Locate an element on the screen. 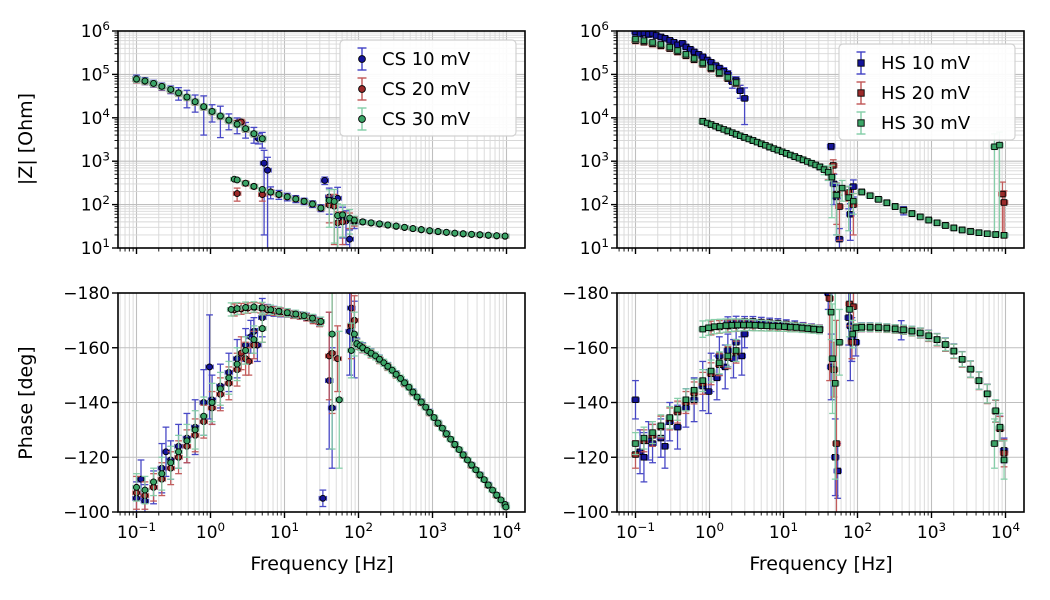 The image size is (1050, 600). y-axis-label-impedance: |Z| [Ohm] is located at coordinates (26, 139).